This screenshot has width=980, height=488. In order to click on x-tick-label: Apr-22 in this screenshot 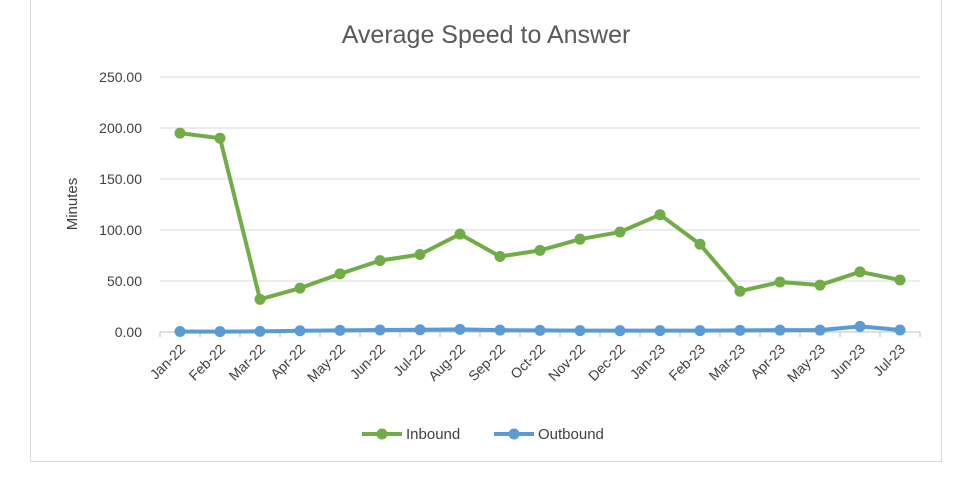, I will do `click(287, 361)`.